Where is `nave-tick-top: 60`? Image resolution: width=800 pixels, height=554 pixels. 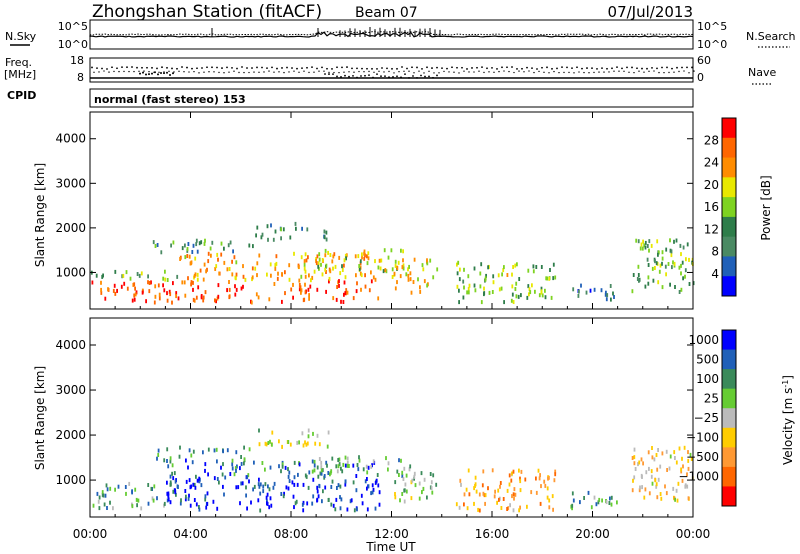 nave-tick-top: 60 is located at coordinates (704, 60).